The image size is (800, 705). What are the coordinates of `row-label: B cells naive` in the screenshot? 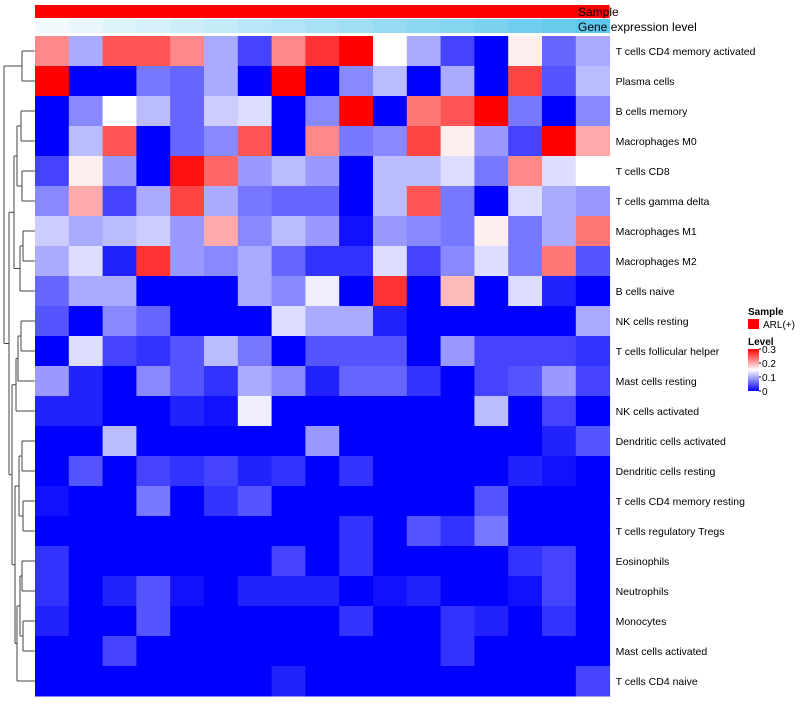 It's located at (645, 292).